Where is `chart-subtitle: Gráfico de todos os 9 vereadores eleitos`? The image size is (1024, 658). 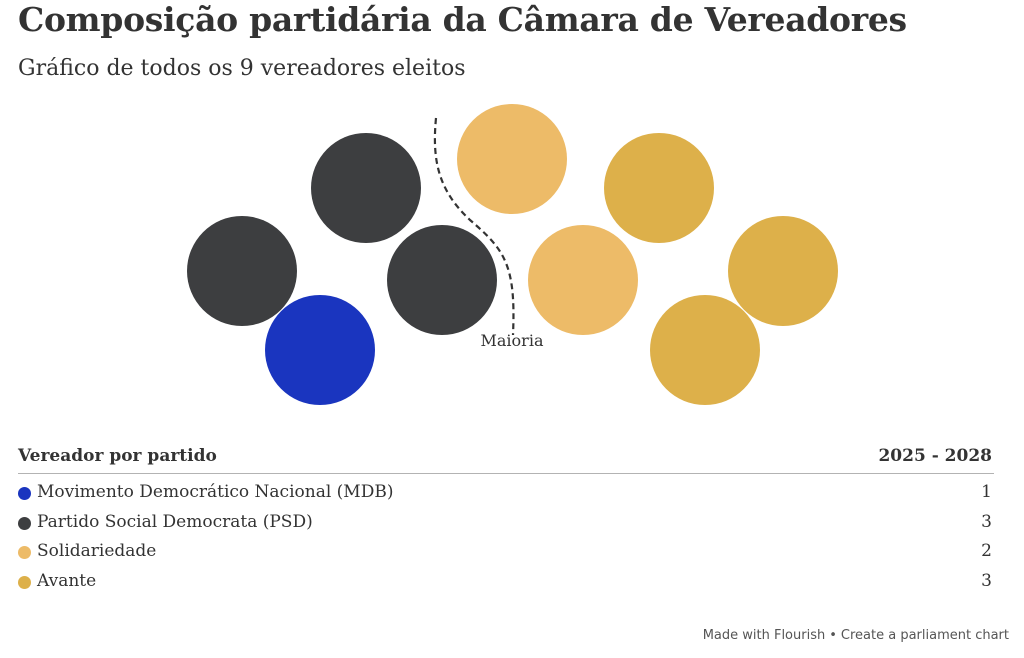 chart-subtitle: Gráfico de todos os 9 vereadores eleitos is located at coordinates (242, 68).